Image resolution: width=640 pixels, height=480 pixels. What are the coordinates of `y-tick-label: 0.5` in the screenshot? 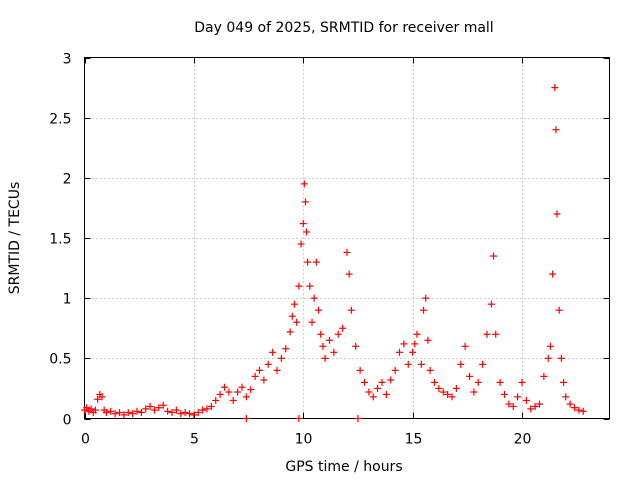 It's located at (60, 360).